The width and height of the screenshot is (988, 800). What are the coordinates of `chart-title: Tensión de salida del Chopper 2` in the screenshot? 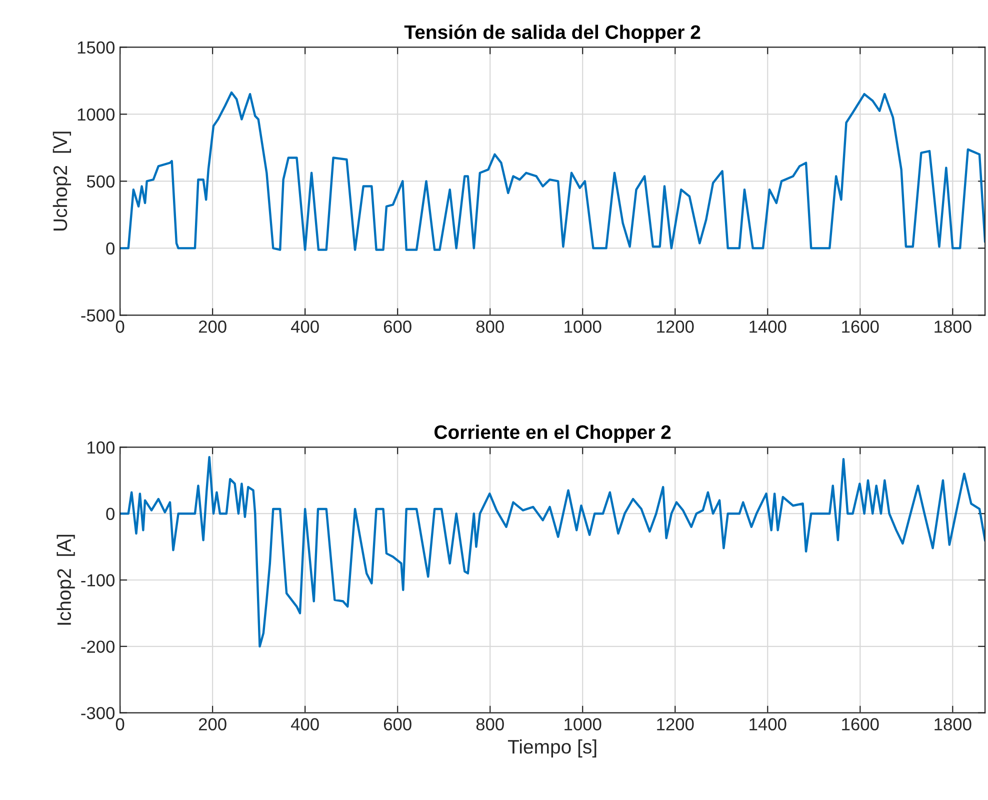 It's located at (552, 33).